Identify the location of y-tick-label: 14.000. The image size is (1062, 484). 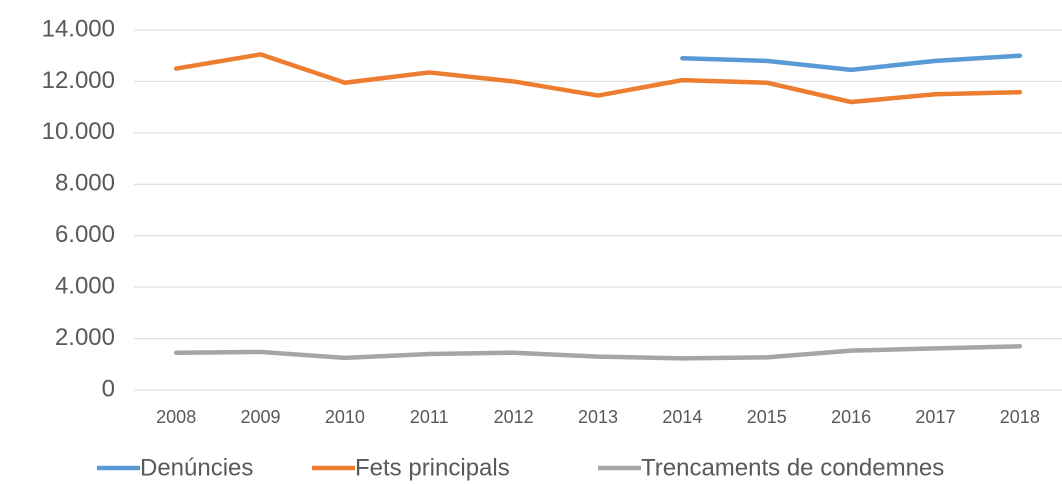
(78, 28).